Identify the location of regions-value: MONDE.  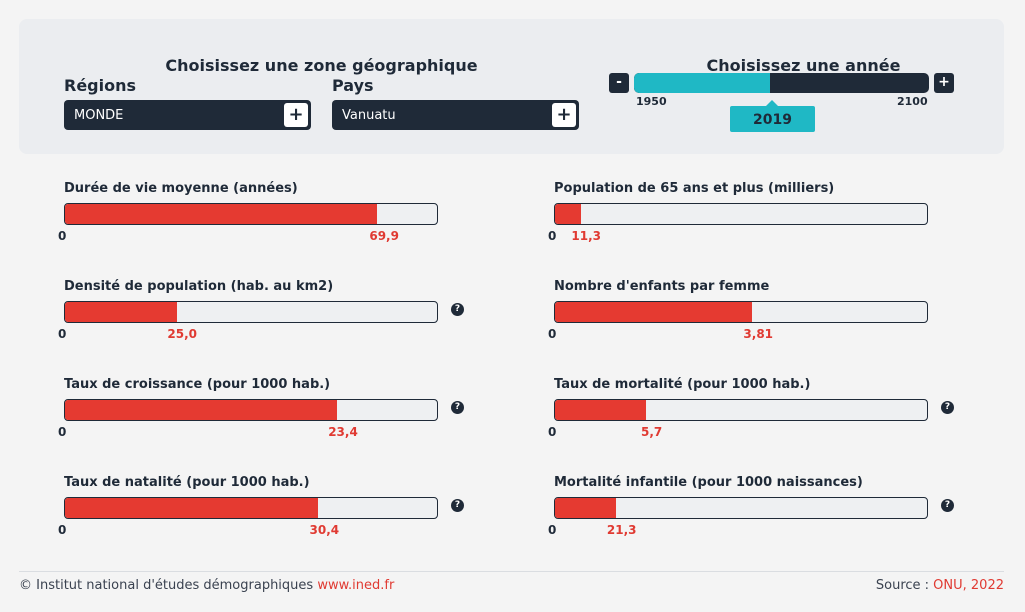
(99, 115).